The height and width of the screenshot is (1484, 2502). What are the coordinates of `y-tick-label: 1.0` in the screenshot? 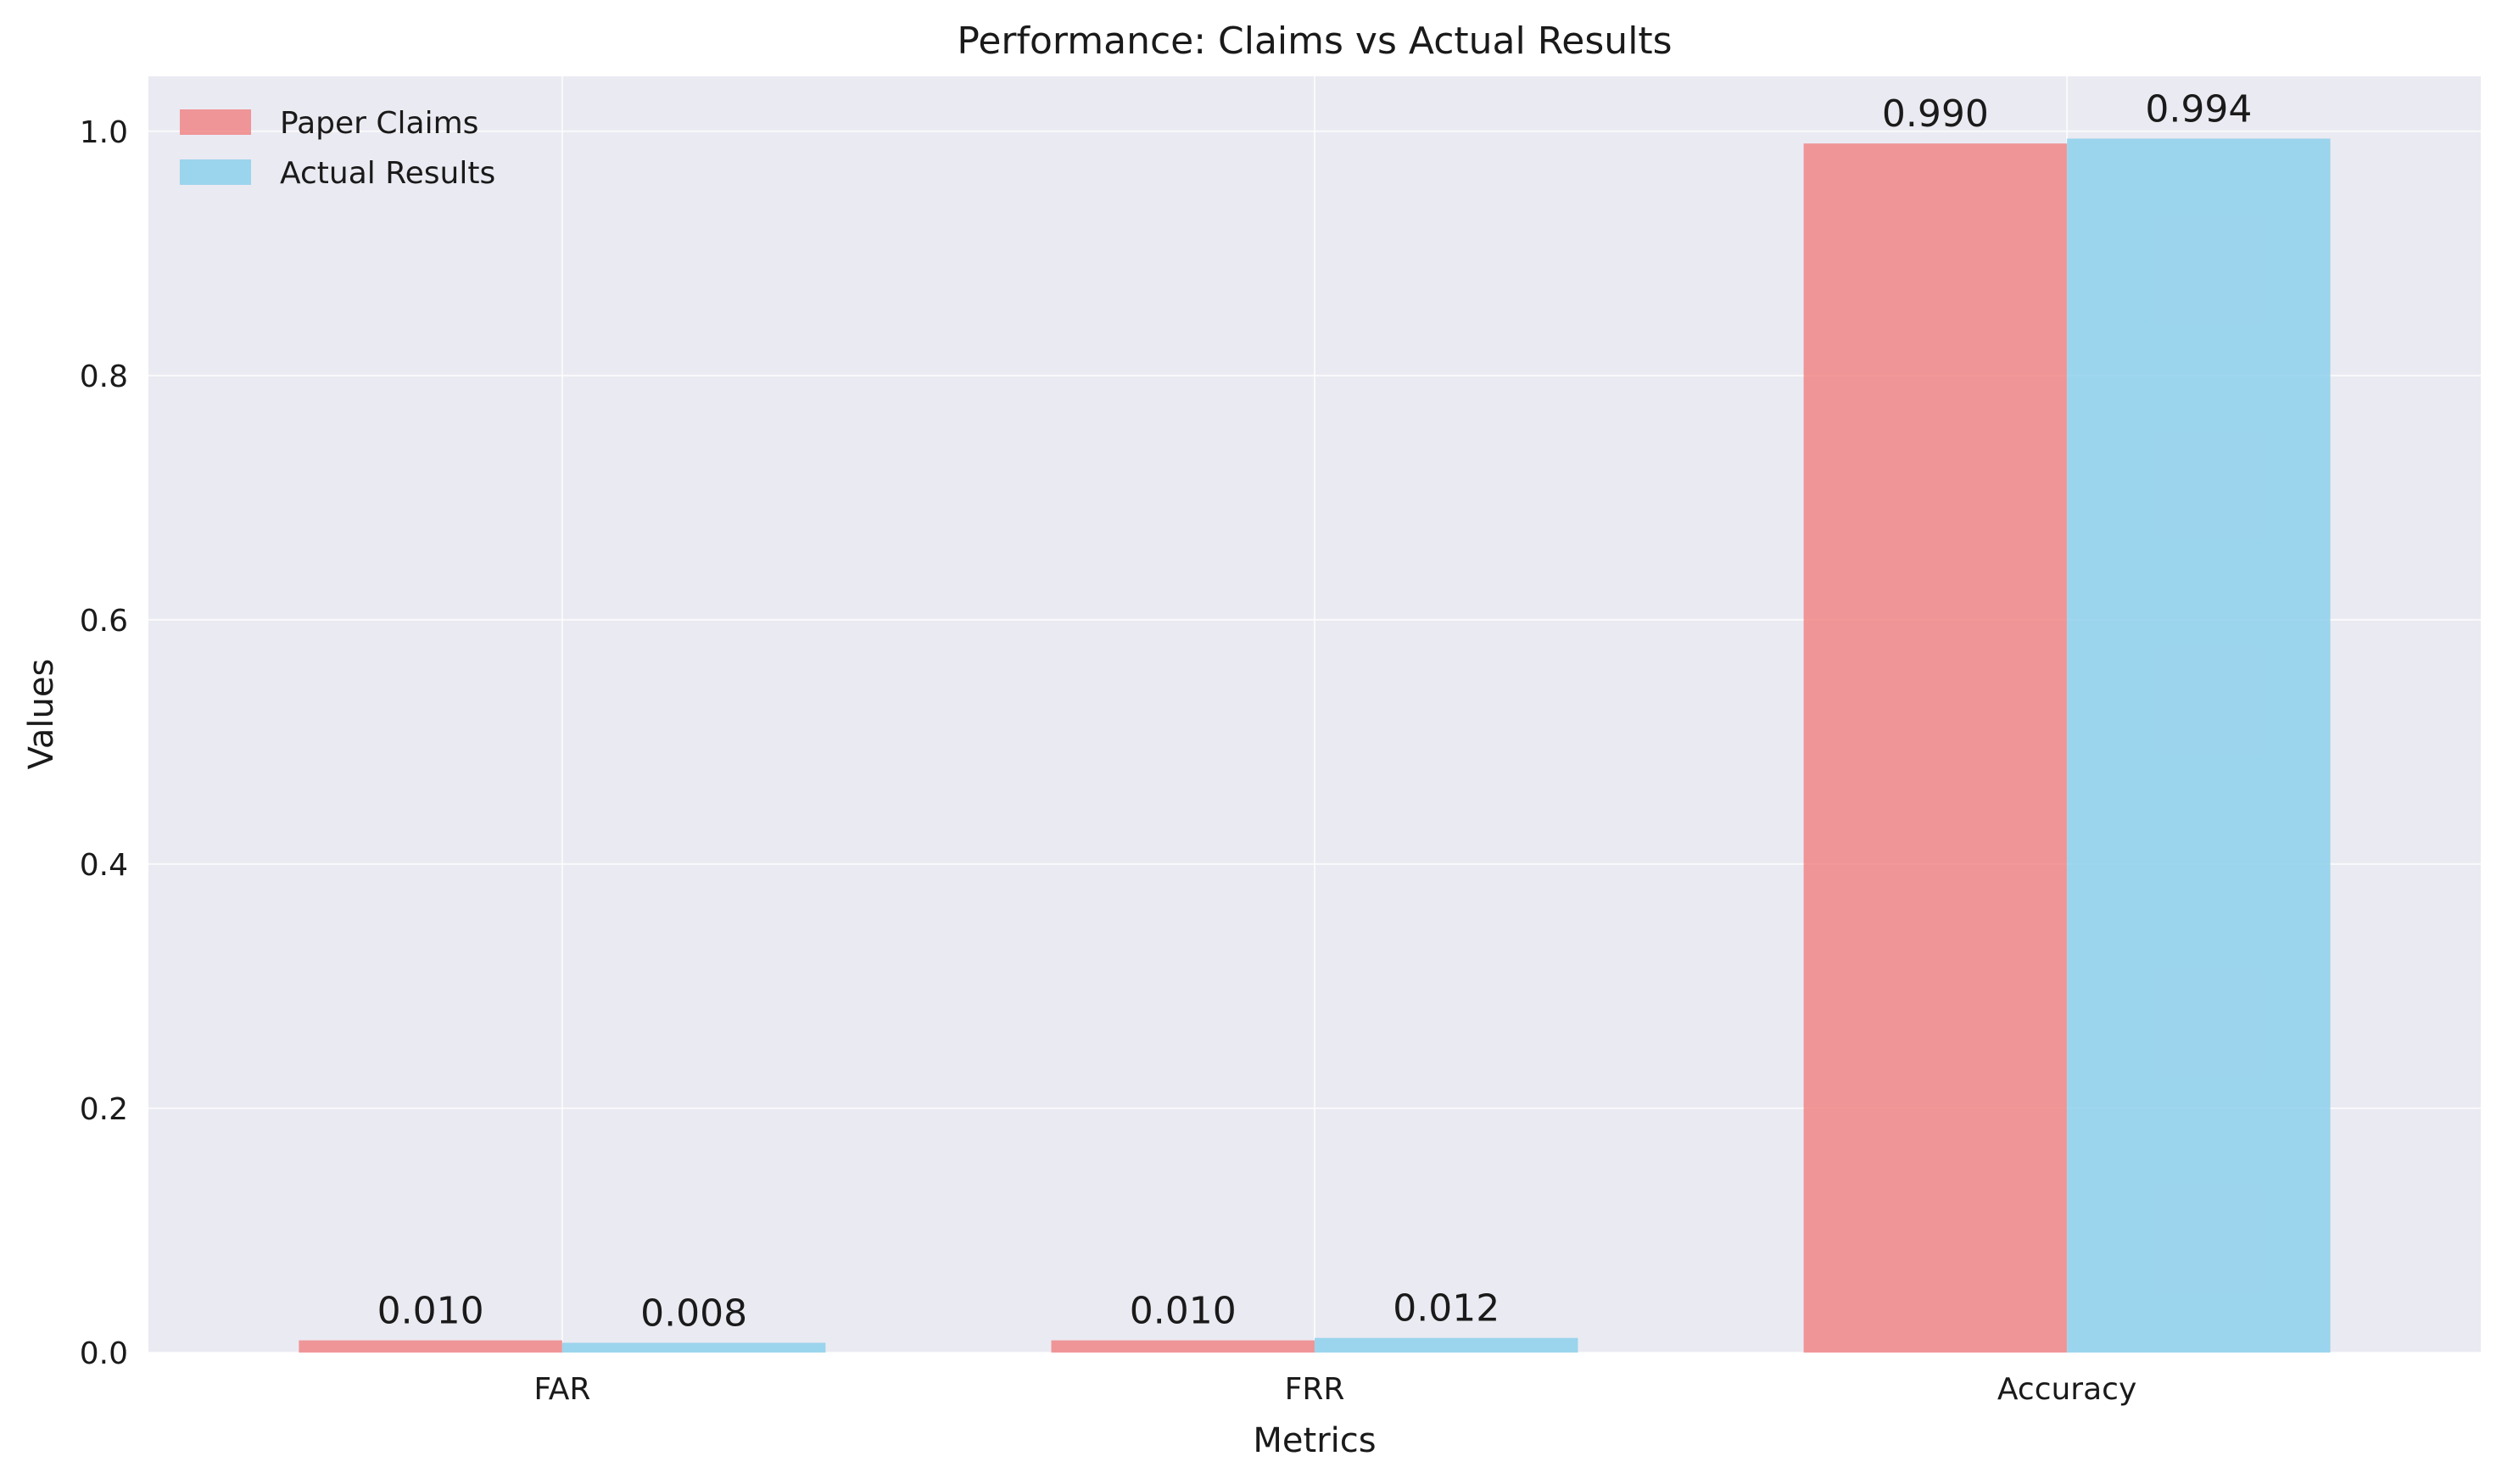 It's located at (104, 132).